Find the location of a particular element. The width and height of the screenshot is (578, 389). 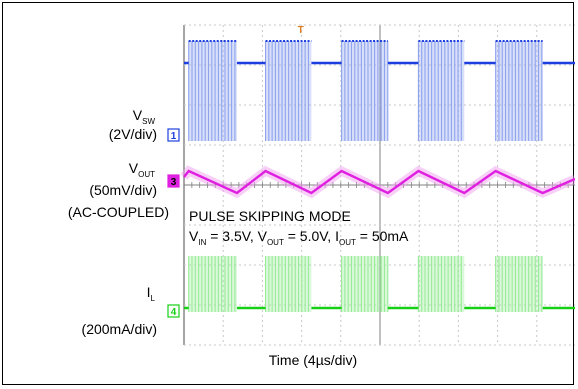

channel-name-sub: L is located at coordinates (153, 298).